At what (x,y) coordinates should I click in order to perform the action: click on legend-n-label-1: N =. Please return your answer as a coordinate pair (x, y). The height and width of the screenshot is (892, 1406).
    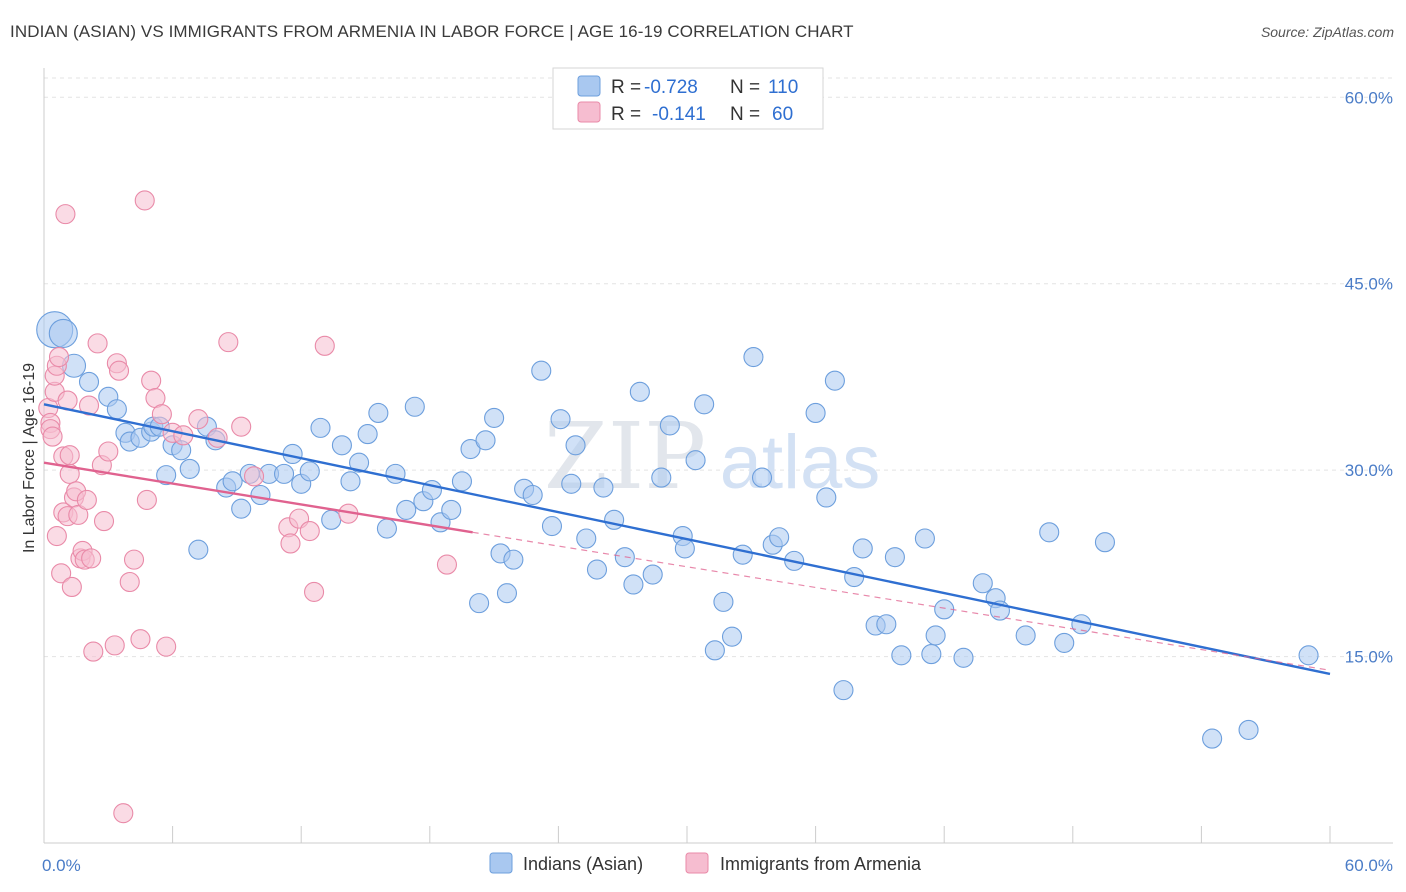
    Looking at the image, I should click on (745, 87).